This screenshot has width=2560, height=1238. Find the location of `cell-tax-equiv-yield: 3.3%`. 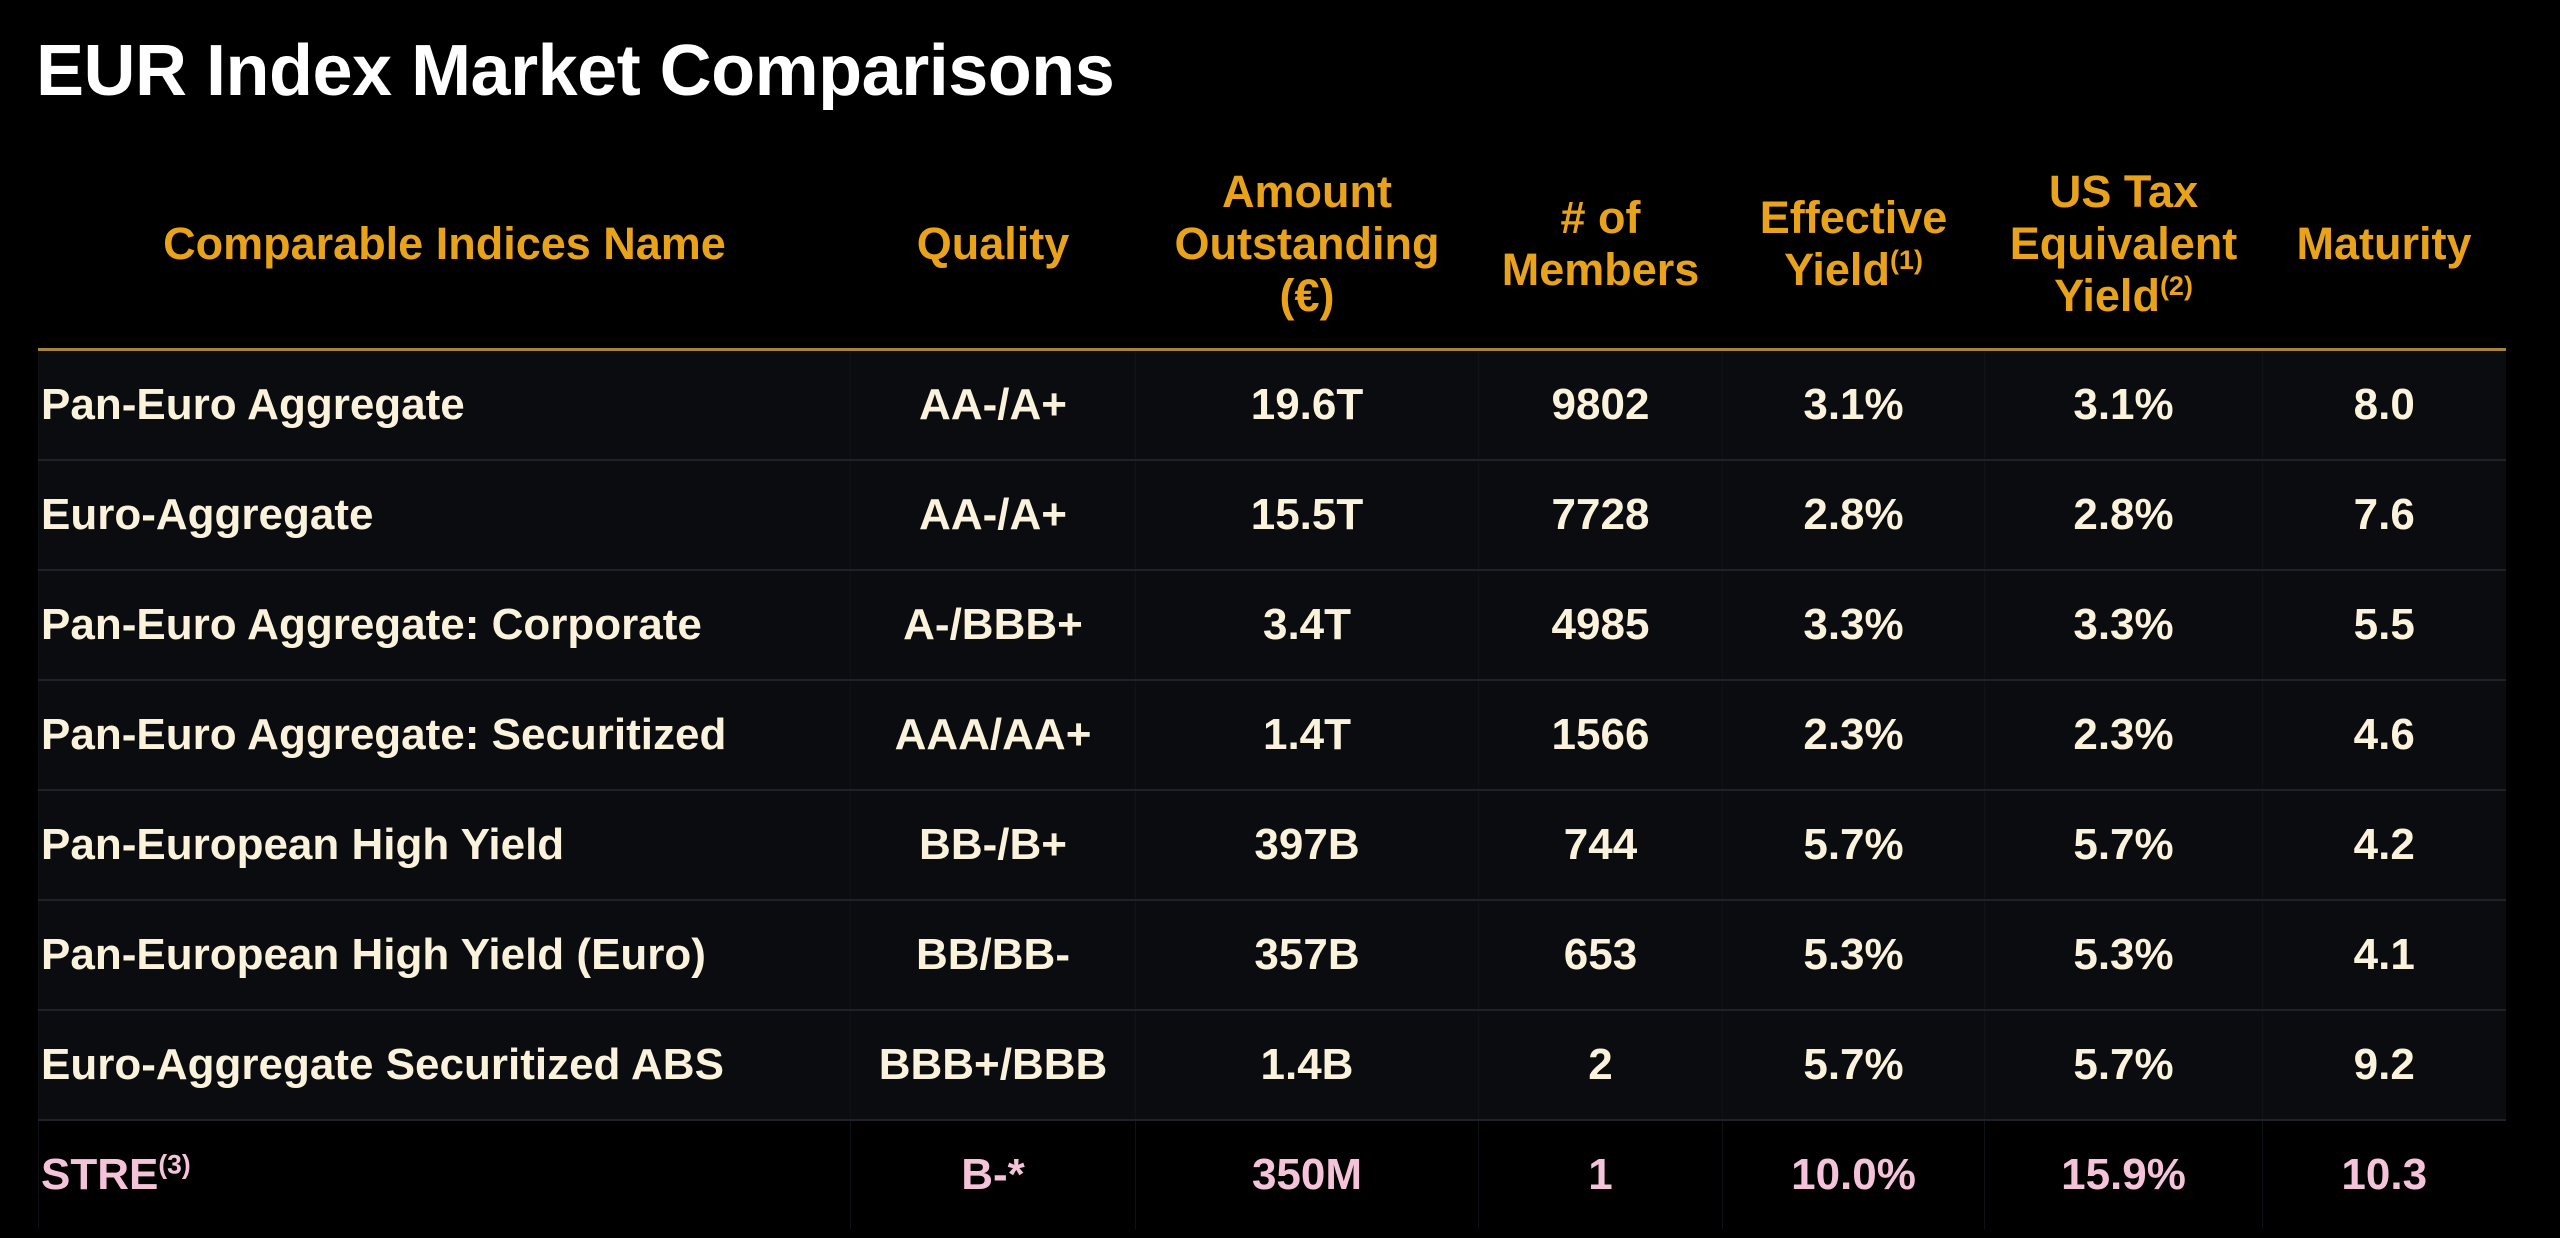

cell-tax-equiv-yield: 3.3% is located at coordinates (2123, 625).